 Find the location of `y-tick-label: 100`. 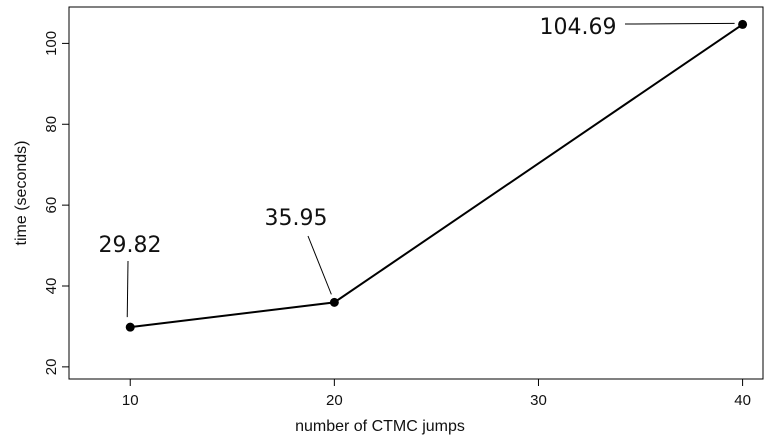

y-tick-label: 100 is located at coordinates (51, 43).